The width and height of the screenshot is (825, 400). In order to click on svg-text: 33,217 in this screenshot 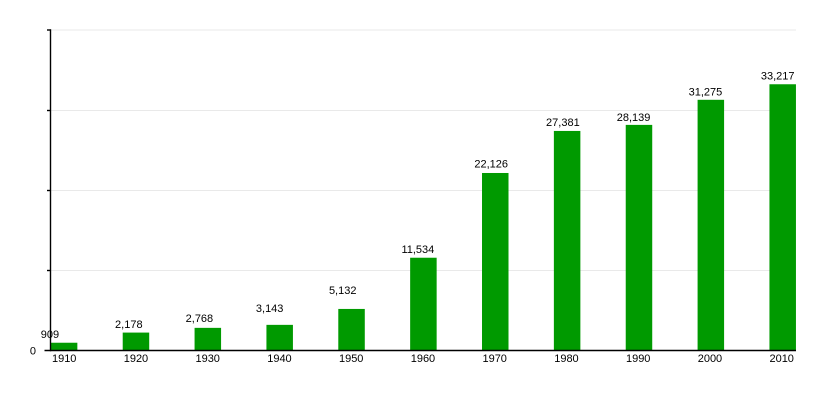, I will do `click(778, 77)`.